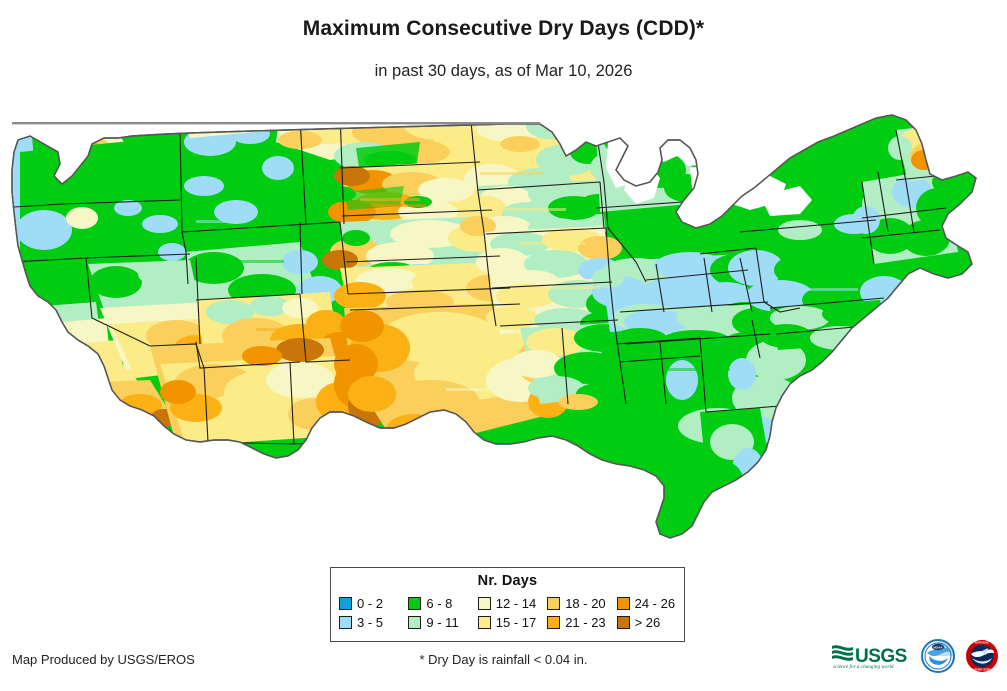 This screenshot has width=1007, height=691. I want to click on legend-label: 9 - 11, so click(442, 622).